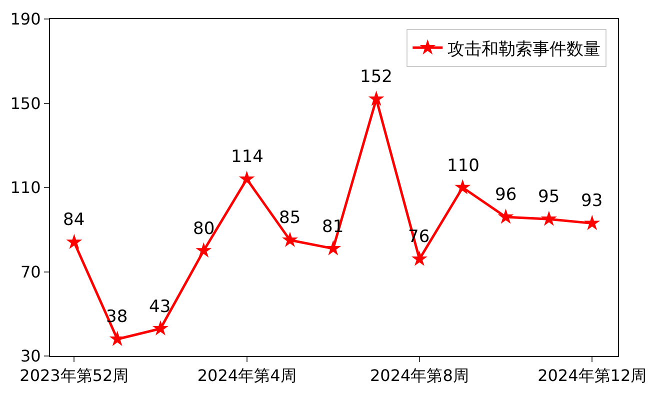 Image resolution: width=656 pixels, height=395 pixels. What do you see at coordinates (160, 307) in the screenshot?
I see `data-label: 43` at bounding box center [160, 307].